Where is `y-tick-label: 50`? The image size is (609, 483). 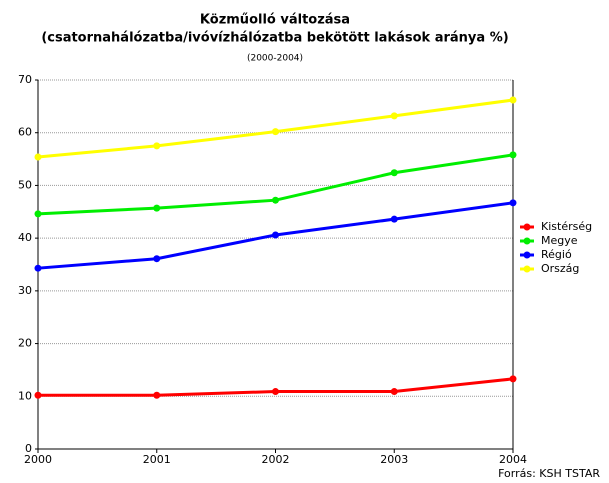
y-tick-label: 50 is located at coordinates (25, 184).